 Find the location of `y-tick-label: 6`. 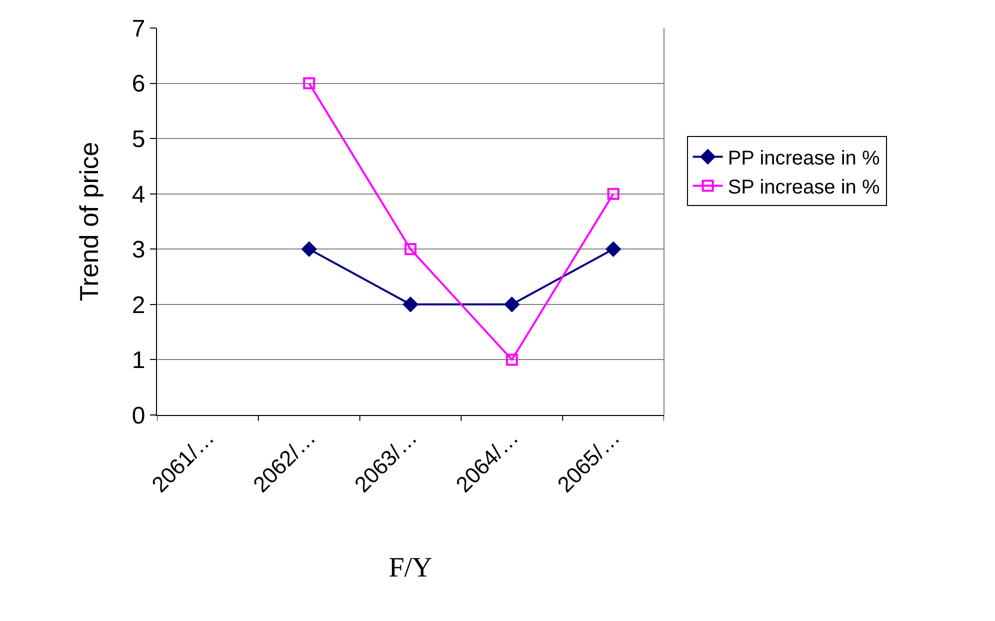

y-tick-label: 6 is located at coordinates (139, 84).